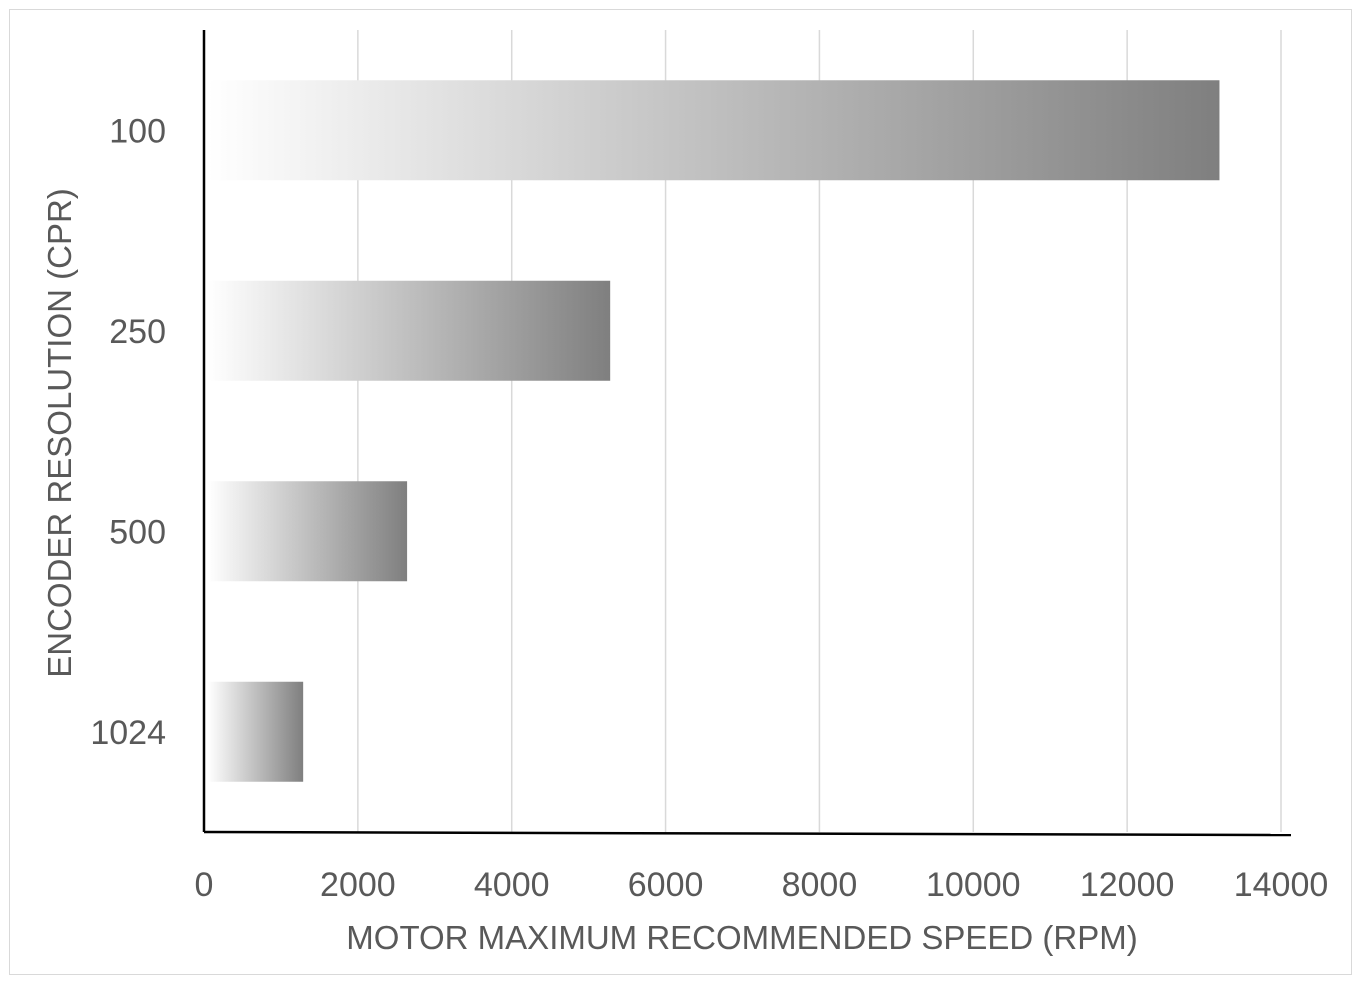 This screenshot has height=981, width=1356. Describe the element at coordinates (666, 885) in the screenshot. I see `x-tick-label-6000: 6000` at that location.